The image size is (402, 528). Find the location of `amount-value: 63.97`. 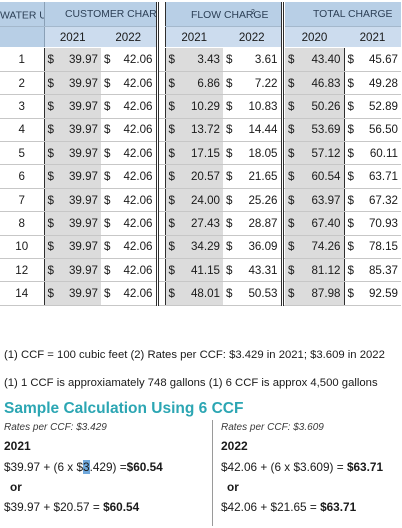

amount-value: 63.97 is located at coordinates (326, 200).